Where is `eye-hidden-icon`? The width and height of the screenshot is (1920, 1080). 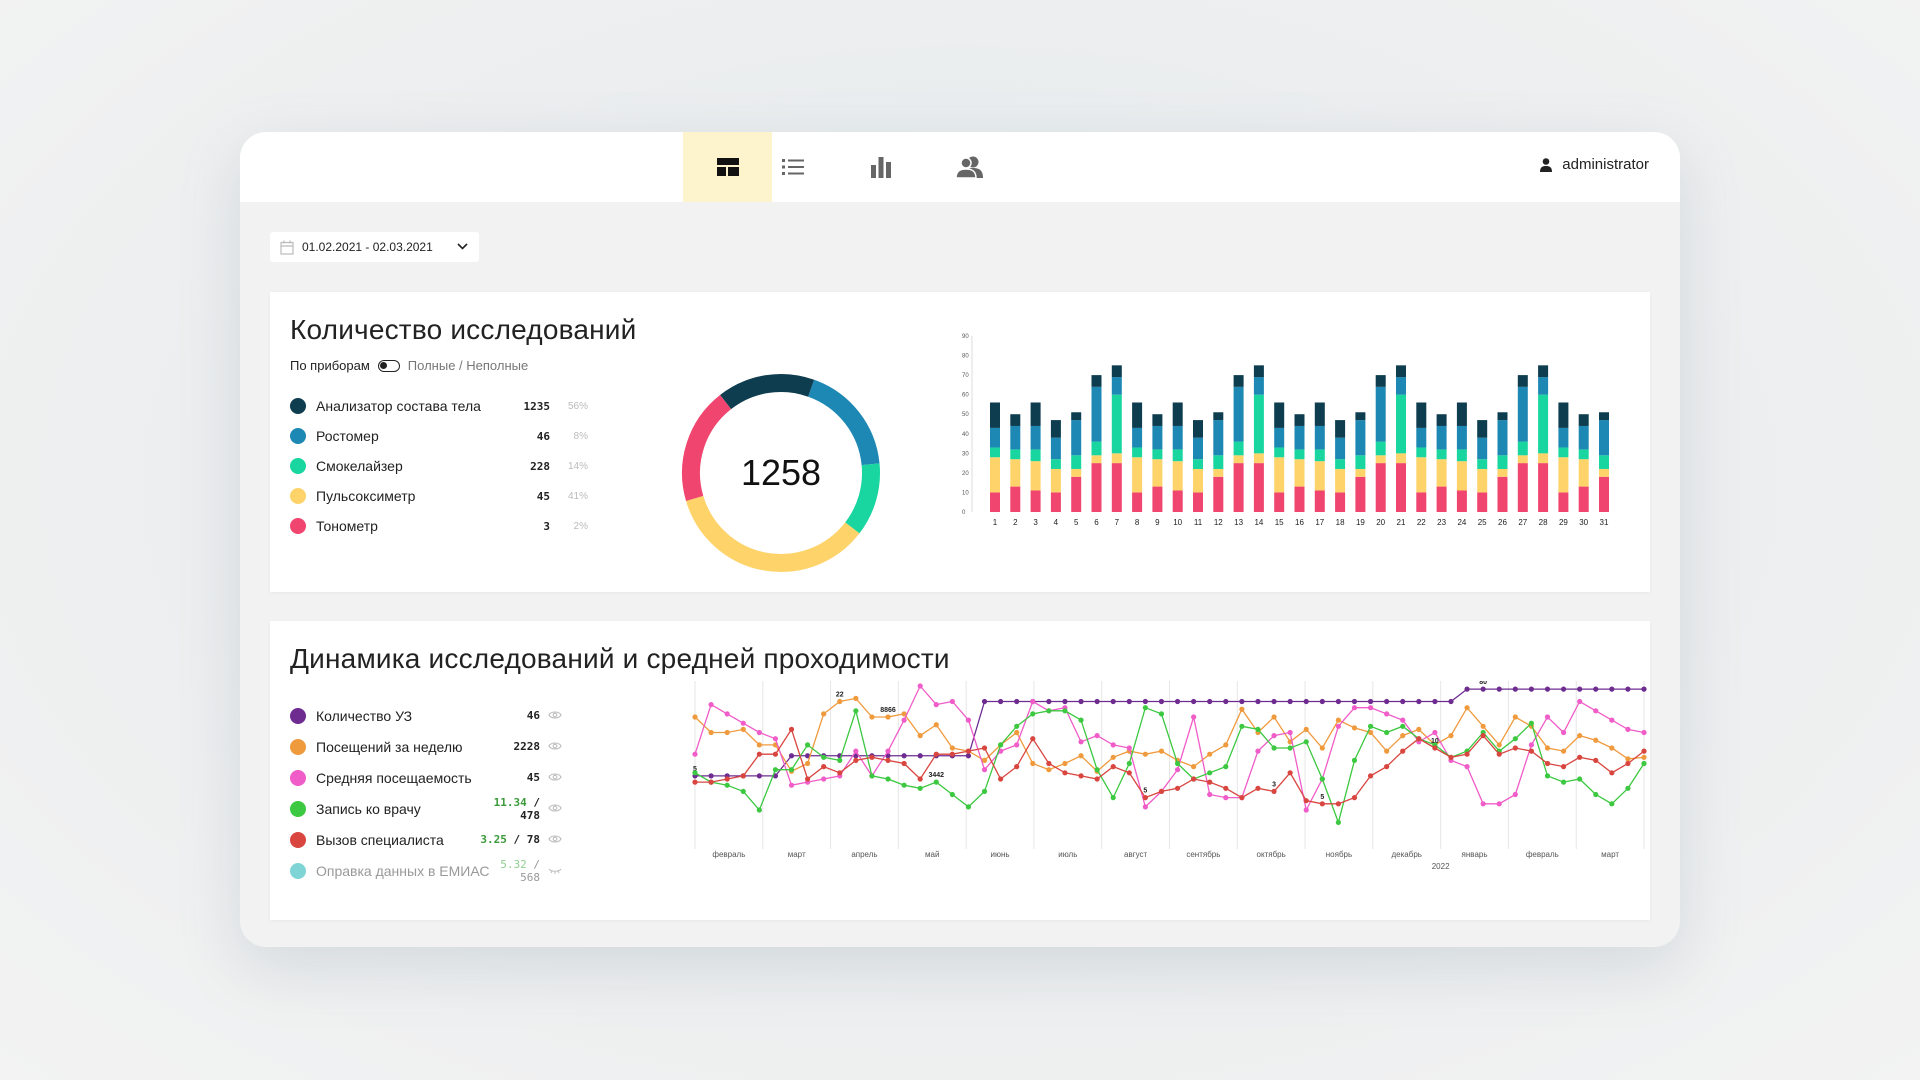
eye-hidden-icon is located at coordinates (555, 870).